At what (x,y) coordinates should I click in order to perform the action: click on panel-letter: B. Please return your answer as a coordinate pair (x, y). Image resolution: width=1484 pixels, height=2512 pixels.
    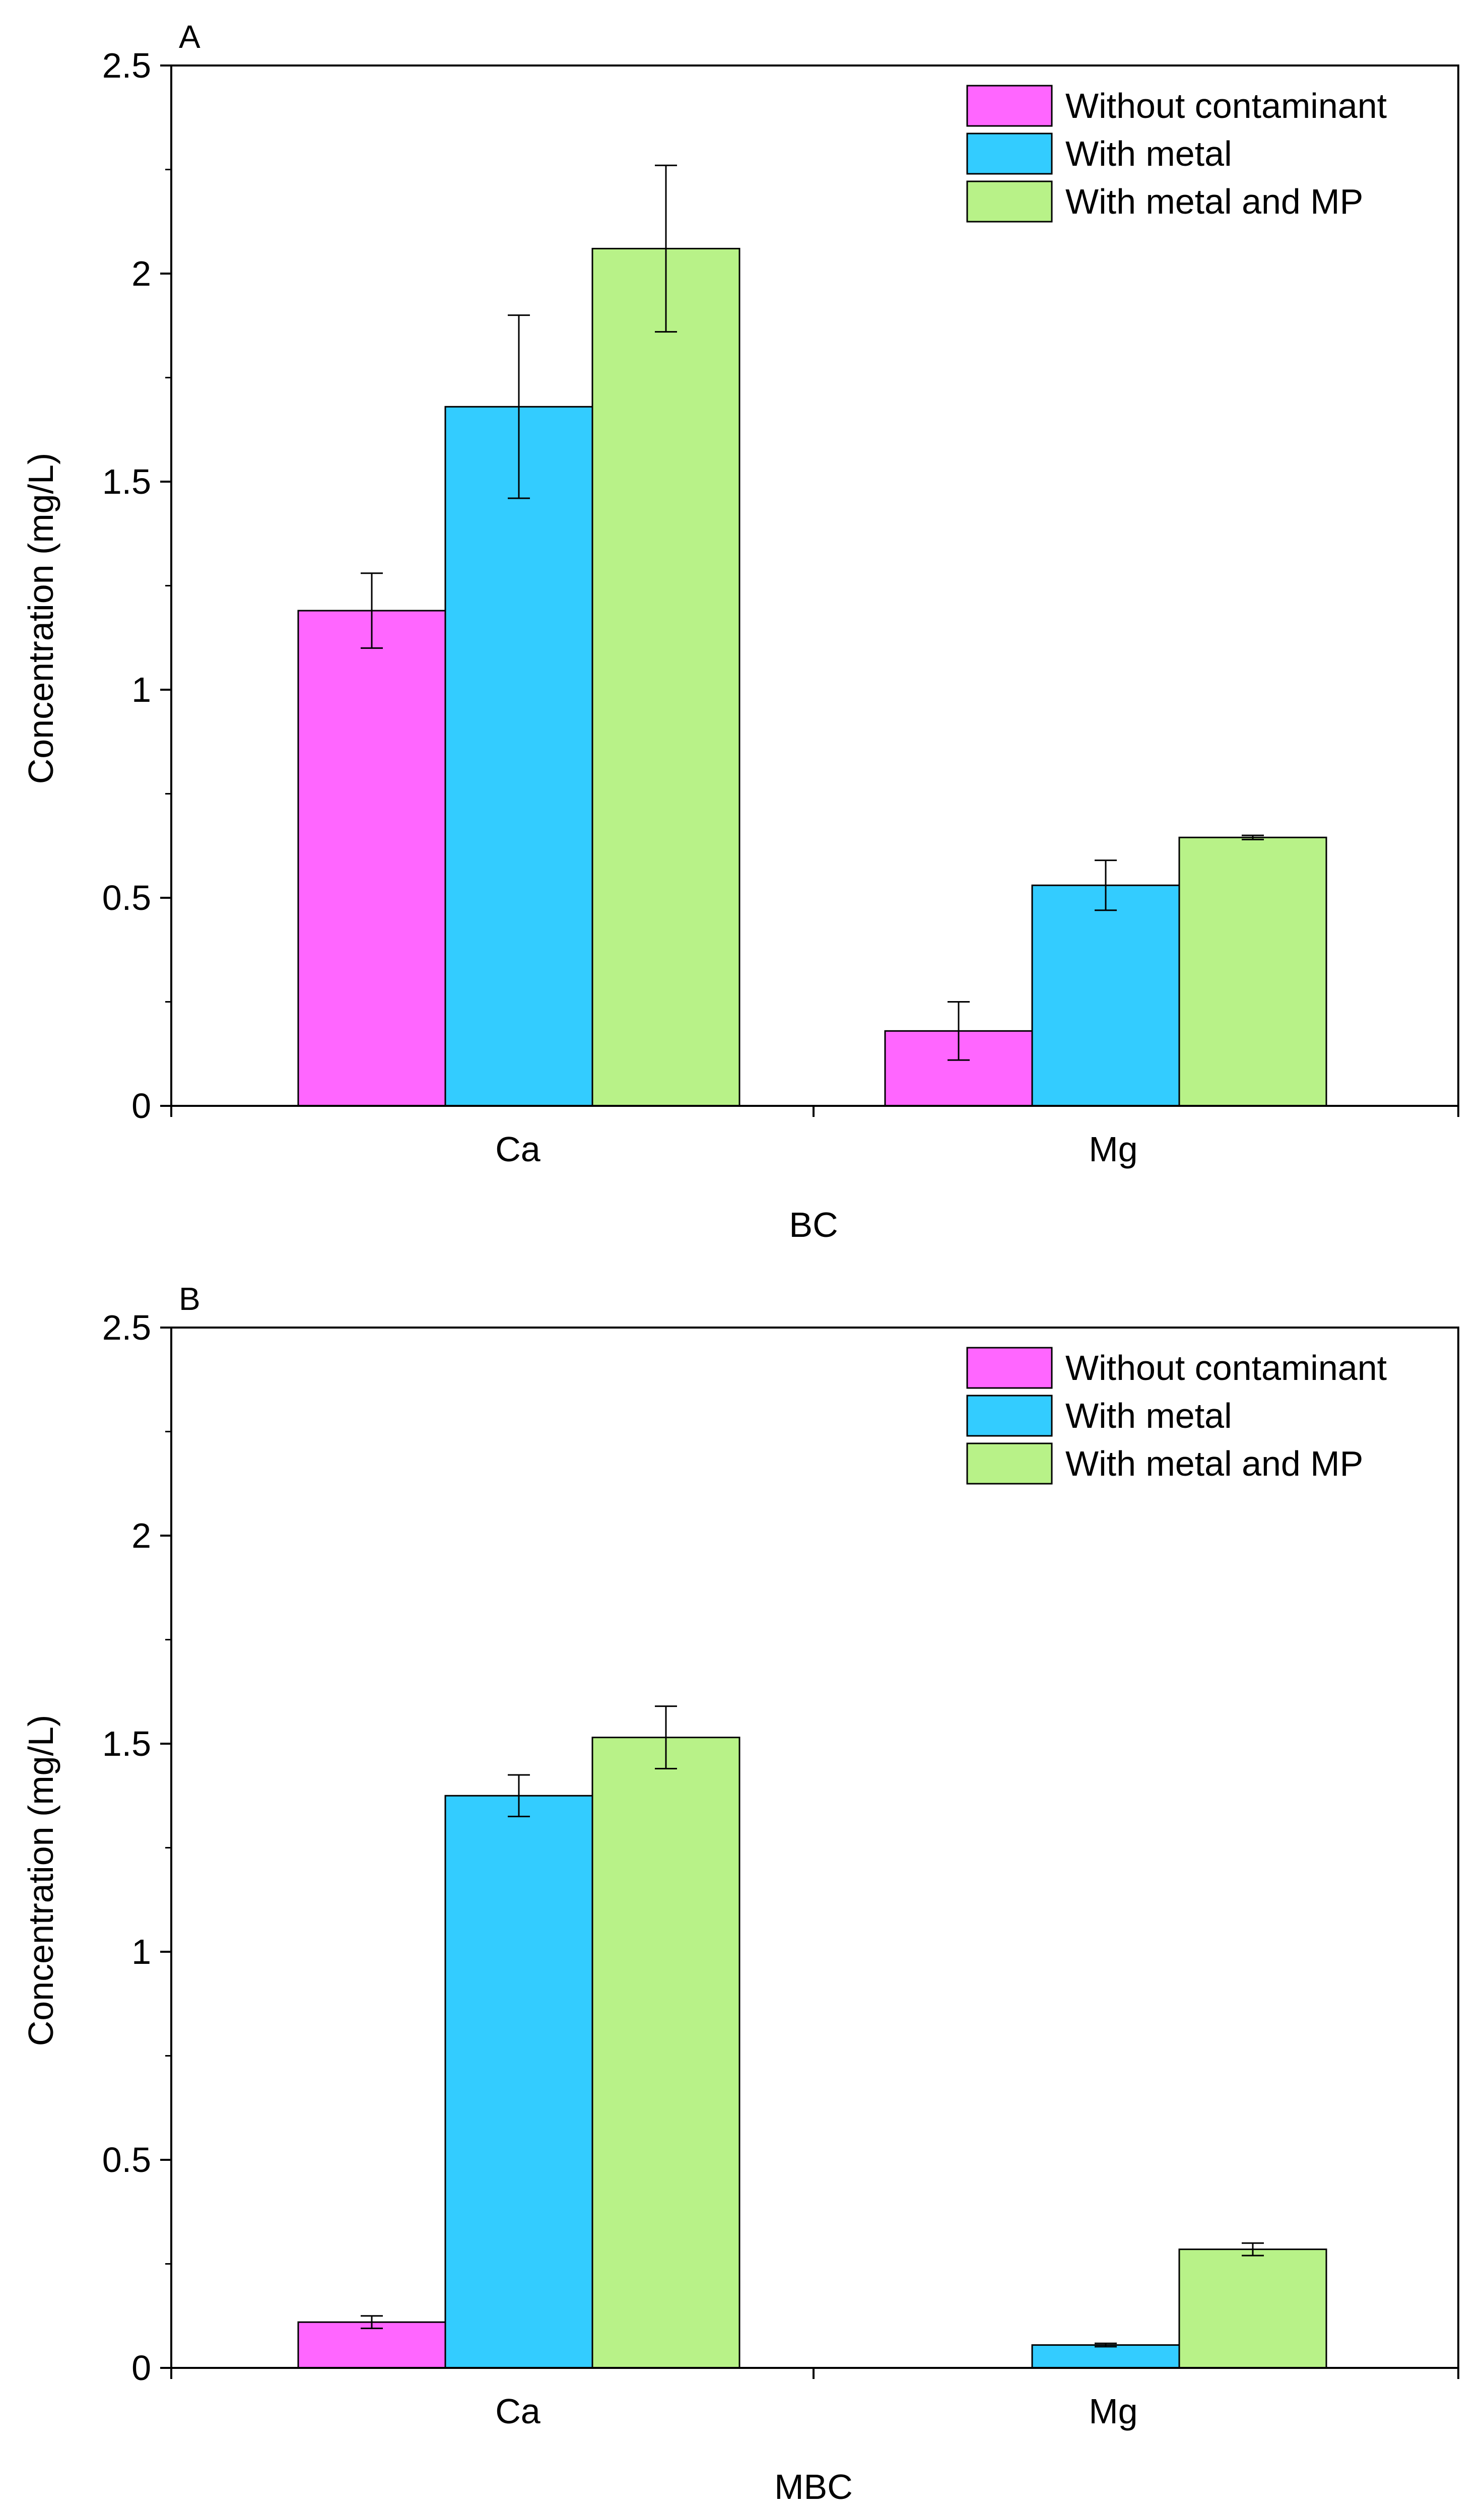
    Looking at the image, I should click on (190, 1299).